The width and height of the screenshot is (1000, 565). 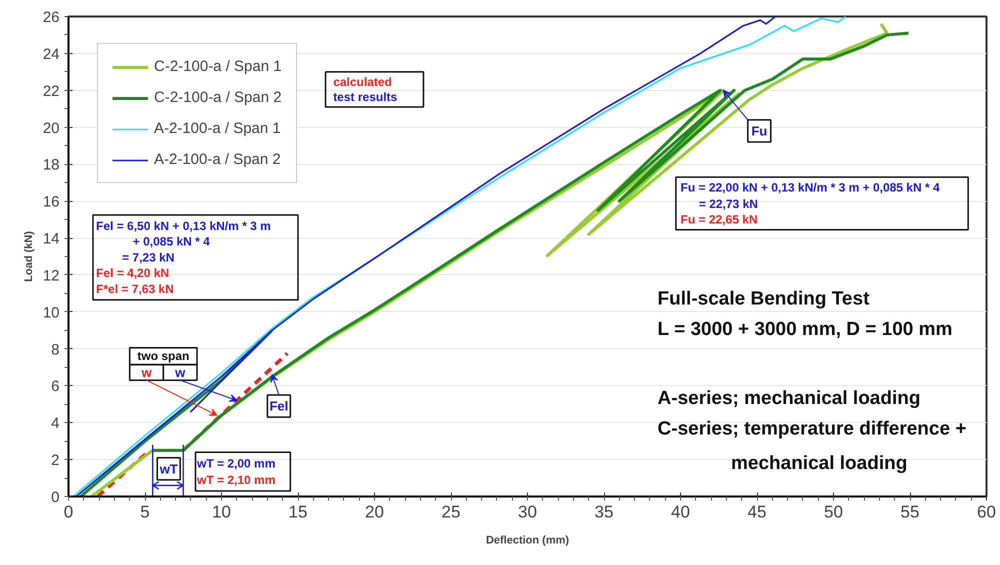 What do you see at coordinates (819, 463) in the screenshot?
I see `annotation: mechanical loading` at bounding box center [819, 463].